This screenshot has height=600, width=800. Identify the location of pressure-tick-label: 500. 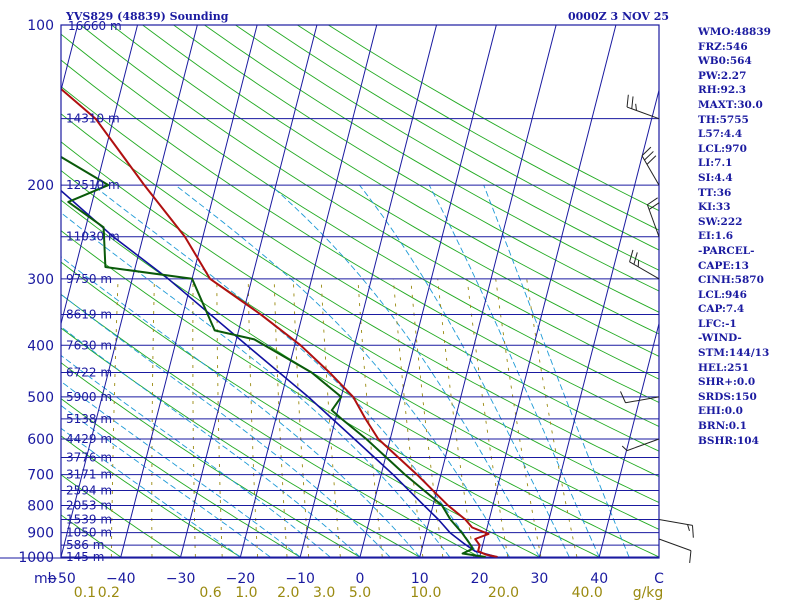
(40, 398).